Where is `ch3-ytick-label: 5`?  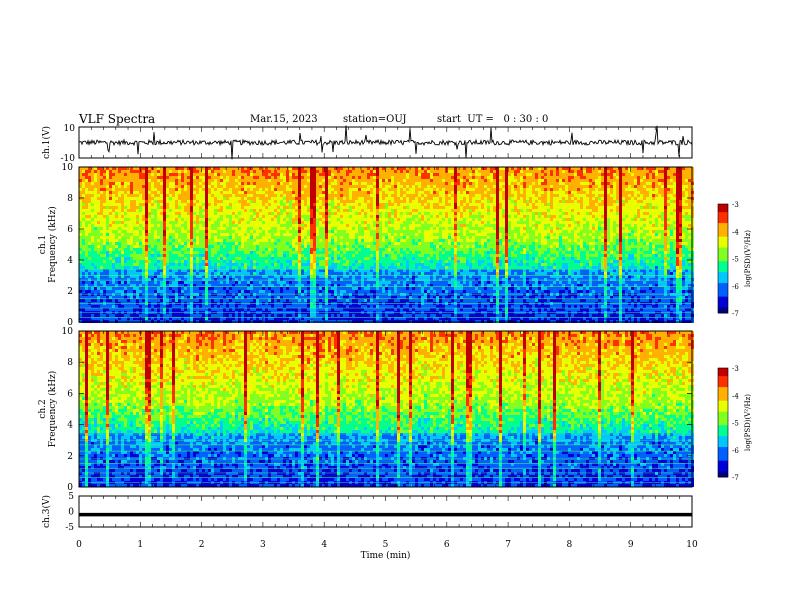
ch3-ytick-label: 5 is located at coordinates (71, 497).